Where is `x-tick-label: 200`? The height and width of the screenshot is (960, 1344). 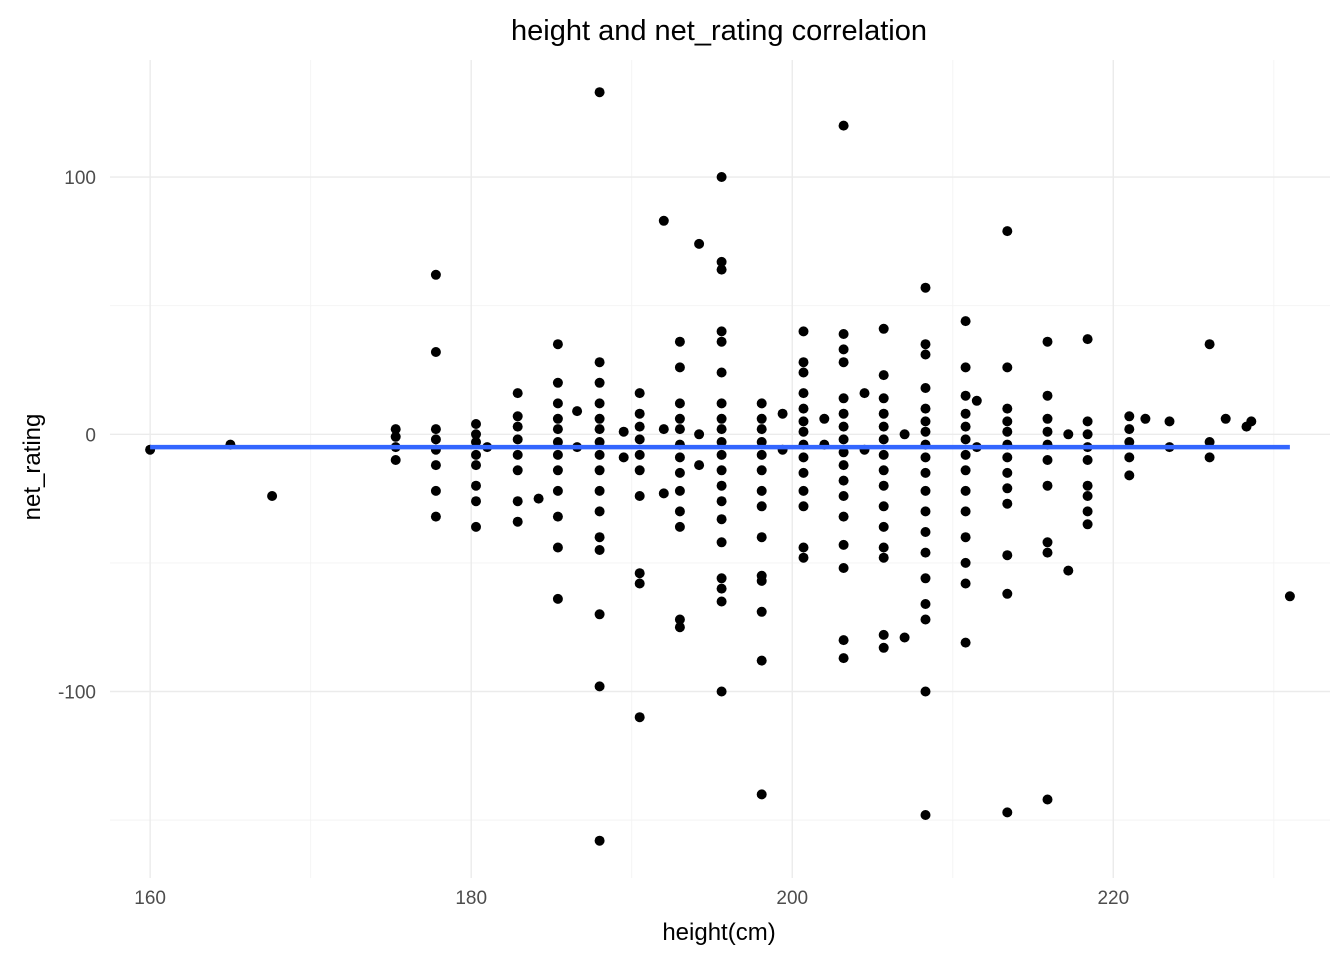
x-tick-label: 200 is located at coordinates (792, 898).